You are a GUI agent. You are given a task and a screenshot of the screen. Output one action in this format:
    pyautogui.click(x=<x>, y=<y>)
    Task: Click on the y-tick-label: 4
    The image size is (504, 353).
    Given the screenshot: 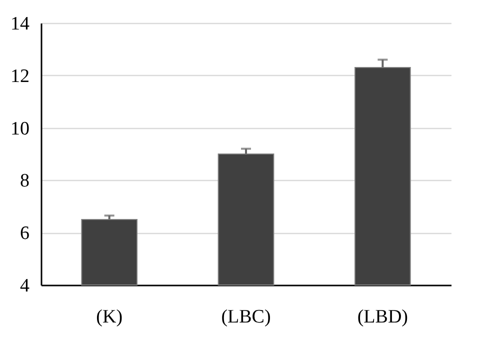 What is the action you would take?
    pyautogui.click(x=25, y=286)
    